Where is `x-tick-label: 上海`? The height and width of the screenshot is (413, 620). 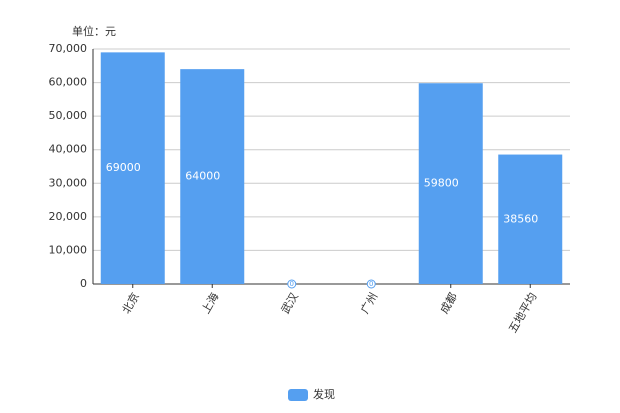 x-tick-label: 上海 is located at coordinates (209, 303).